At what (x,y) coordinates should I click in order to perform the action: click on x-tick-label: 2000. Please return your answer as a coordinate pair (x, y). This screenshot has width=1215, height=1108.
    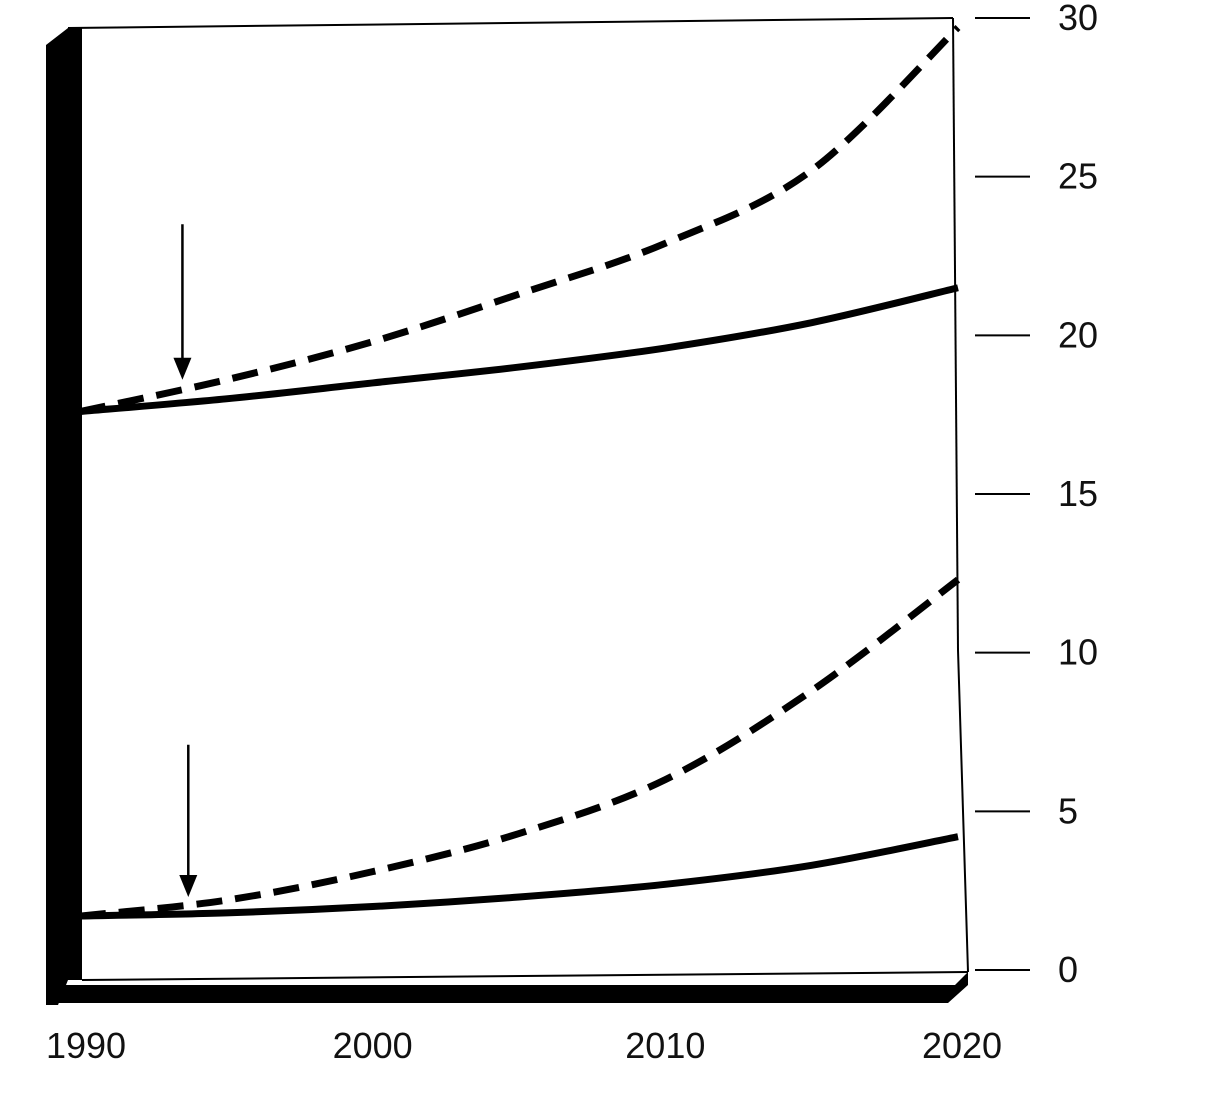
    Looking at the image, I should click on (373, 1045).